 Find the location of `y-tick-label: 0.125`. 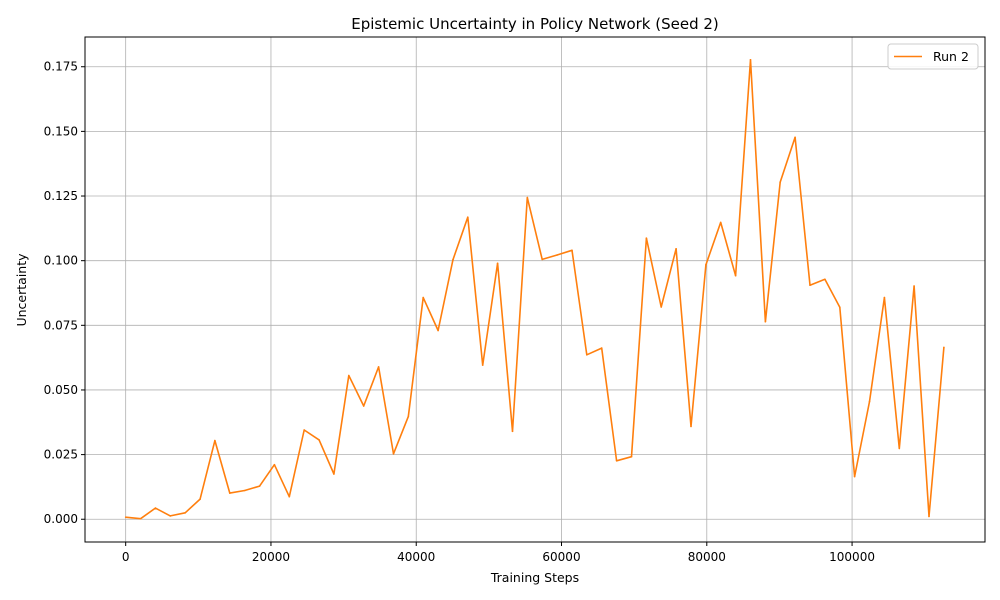

y-tick-label: 0.125 is located at coordinates (61, 196).